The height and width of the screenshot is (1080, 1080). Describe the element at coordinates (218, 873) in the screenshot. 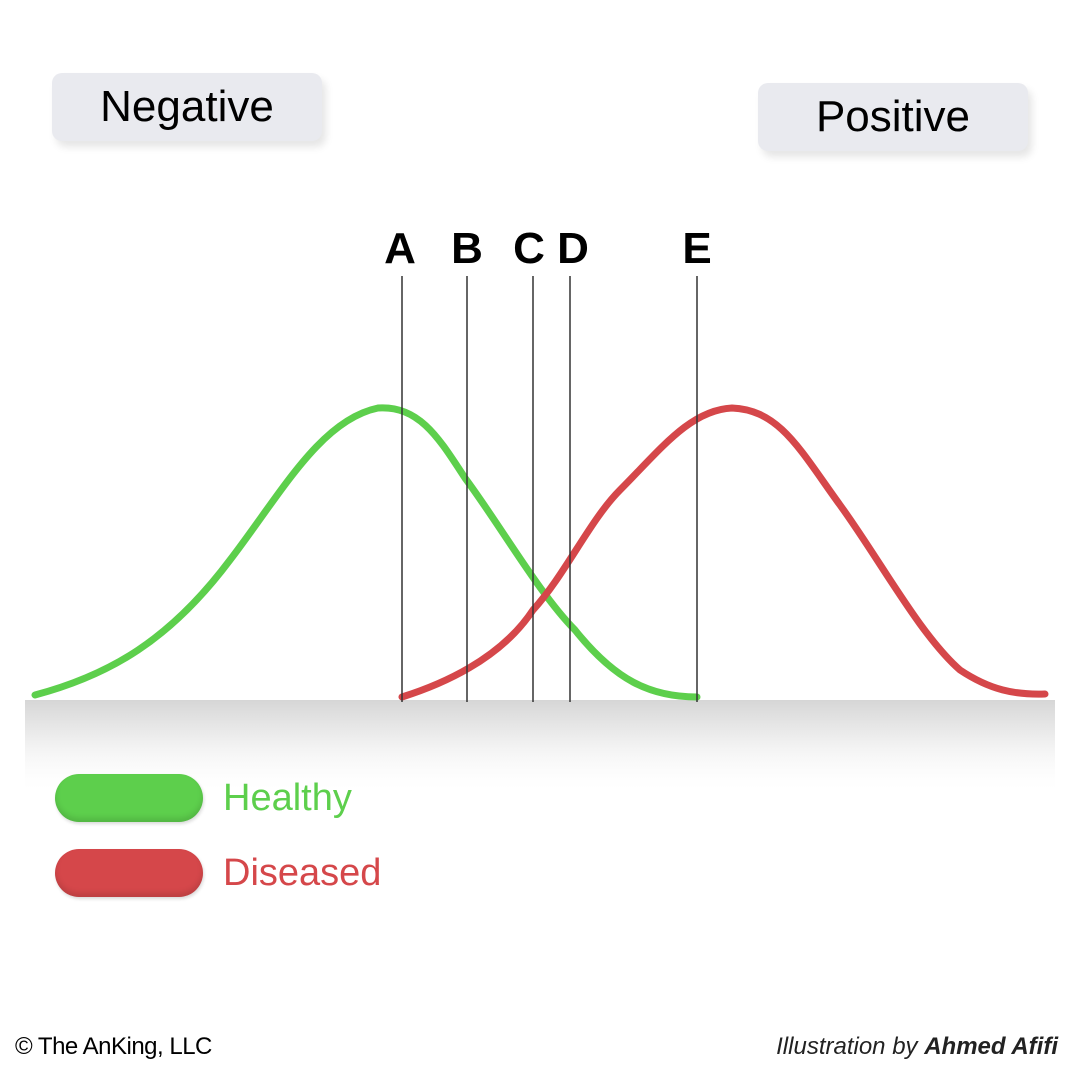

I see `legend-diseased: Diseased` at that location.